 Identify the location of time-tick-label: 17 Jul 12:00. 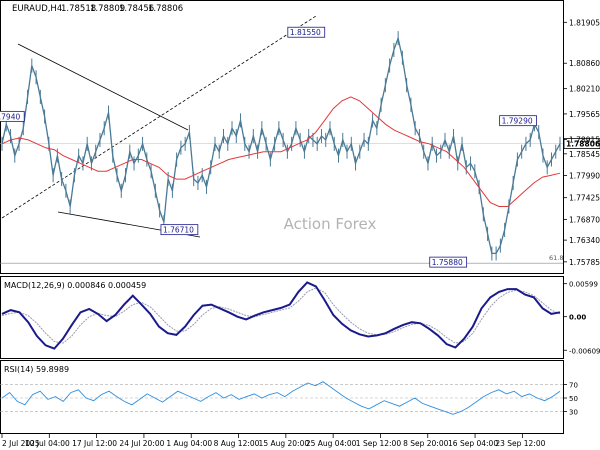
(94, 443).